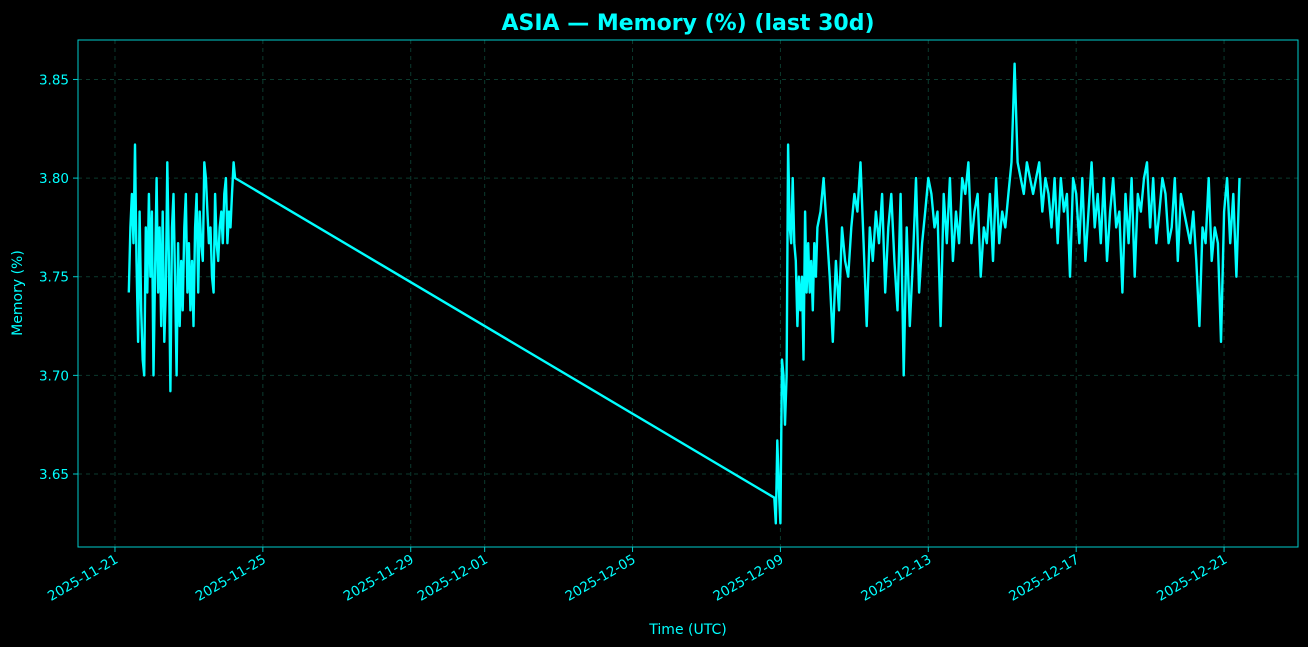 The width and height of the screenshot is (1308, 647). Describe the element at coordinates (54, 376) in the screenshot. I see `y-tick-label: 3.70` at that location.